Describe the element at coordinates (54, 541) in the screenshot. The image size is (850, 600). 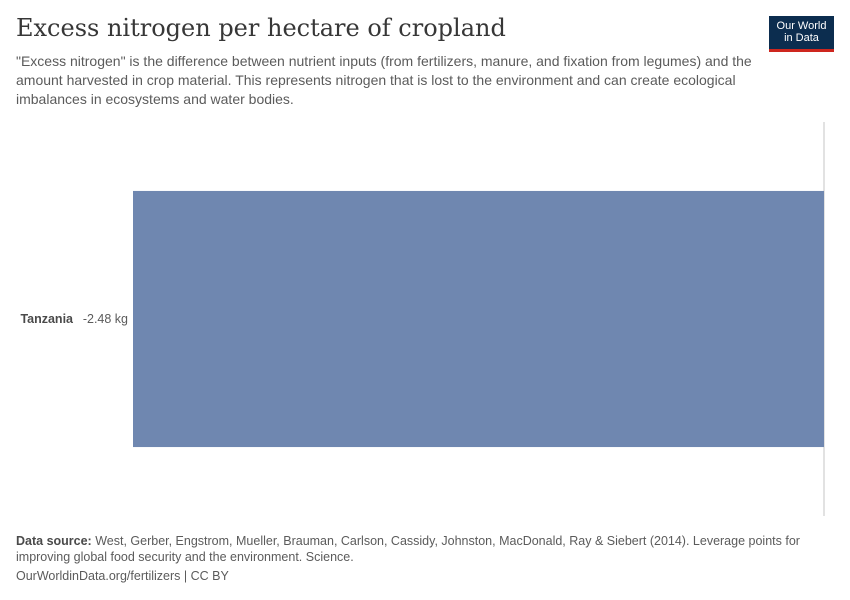
I see `source-label: Data source:` at that location.